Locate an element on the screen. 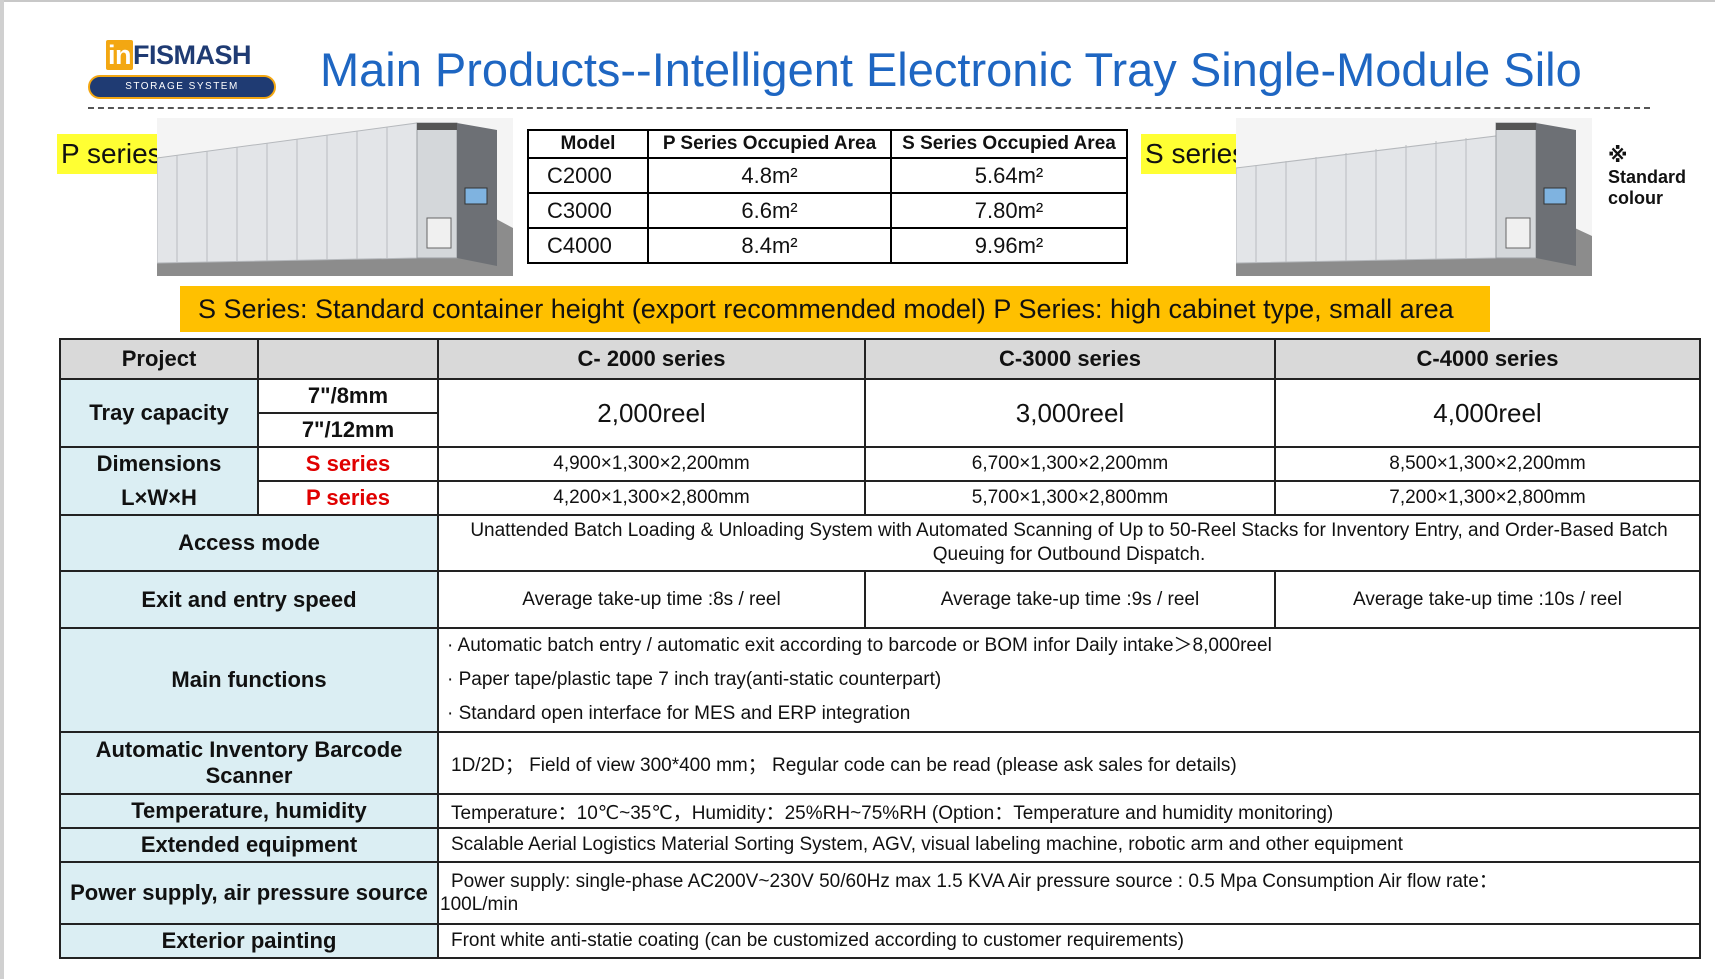 Image resolution: width=1715 pixels, height=979 pixels. dimension-s-c4000: 8,500×1,300×2,200mm is located at coordinates (1487, 464).